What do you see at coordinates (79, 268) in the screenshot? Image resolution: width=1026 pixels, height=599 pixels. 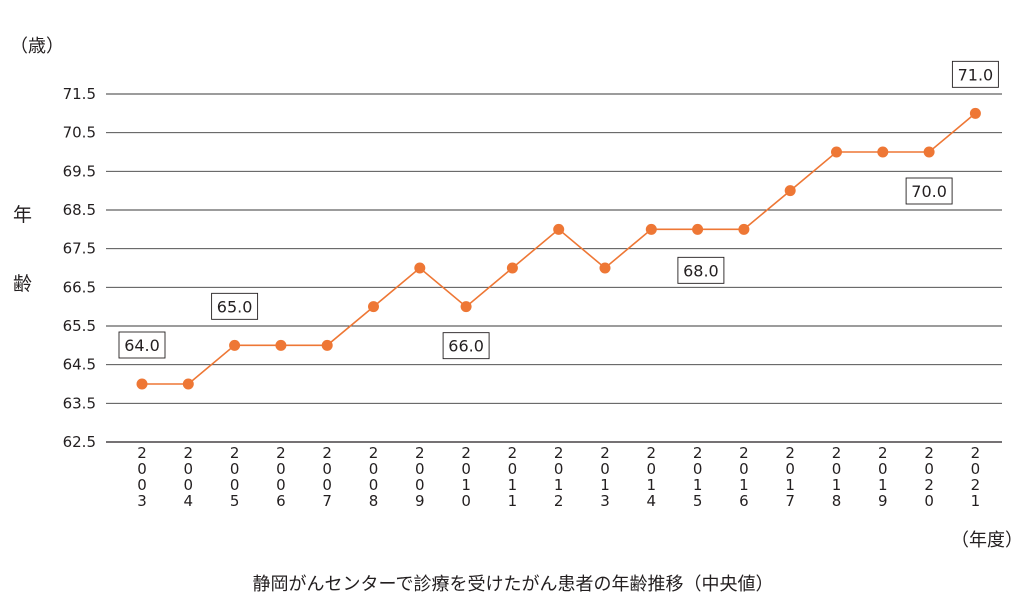 I see `y-tick-labels: 71.5 70.5 69.5 68.5 67.5 66.5 65.5 64.5 63.5 62.5` at bounding box center [79, 268].